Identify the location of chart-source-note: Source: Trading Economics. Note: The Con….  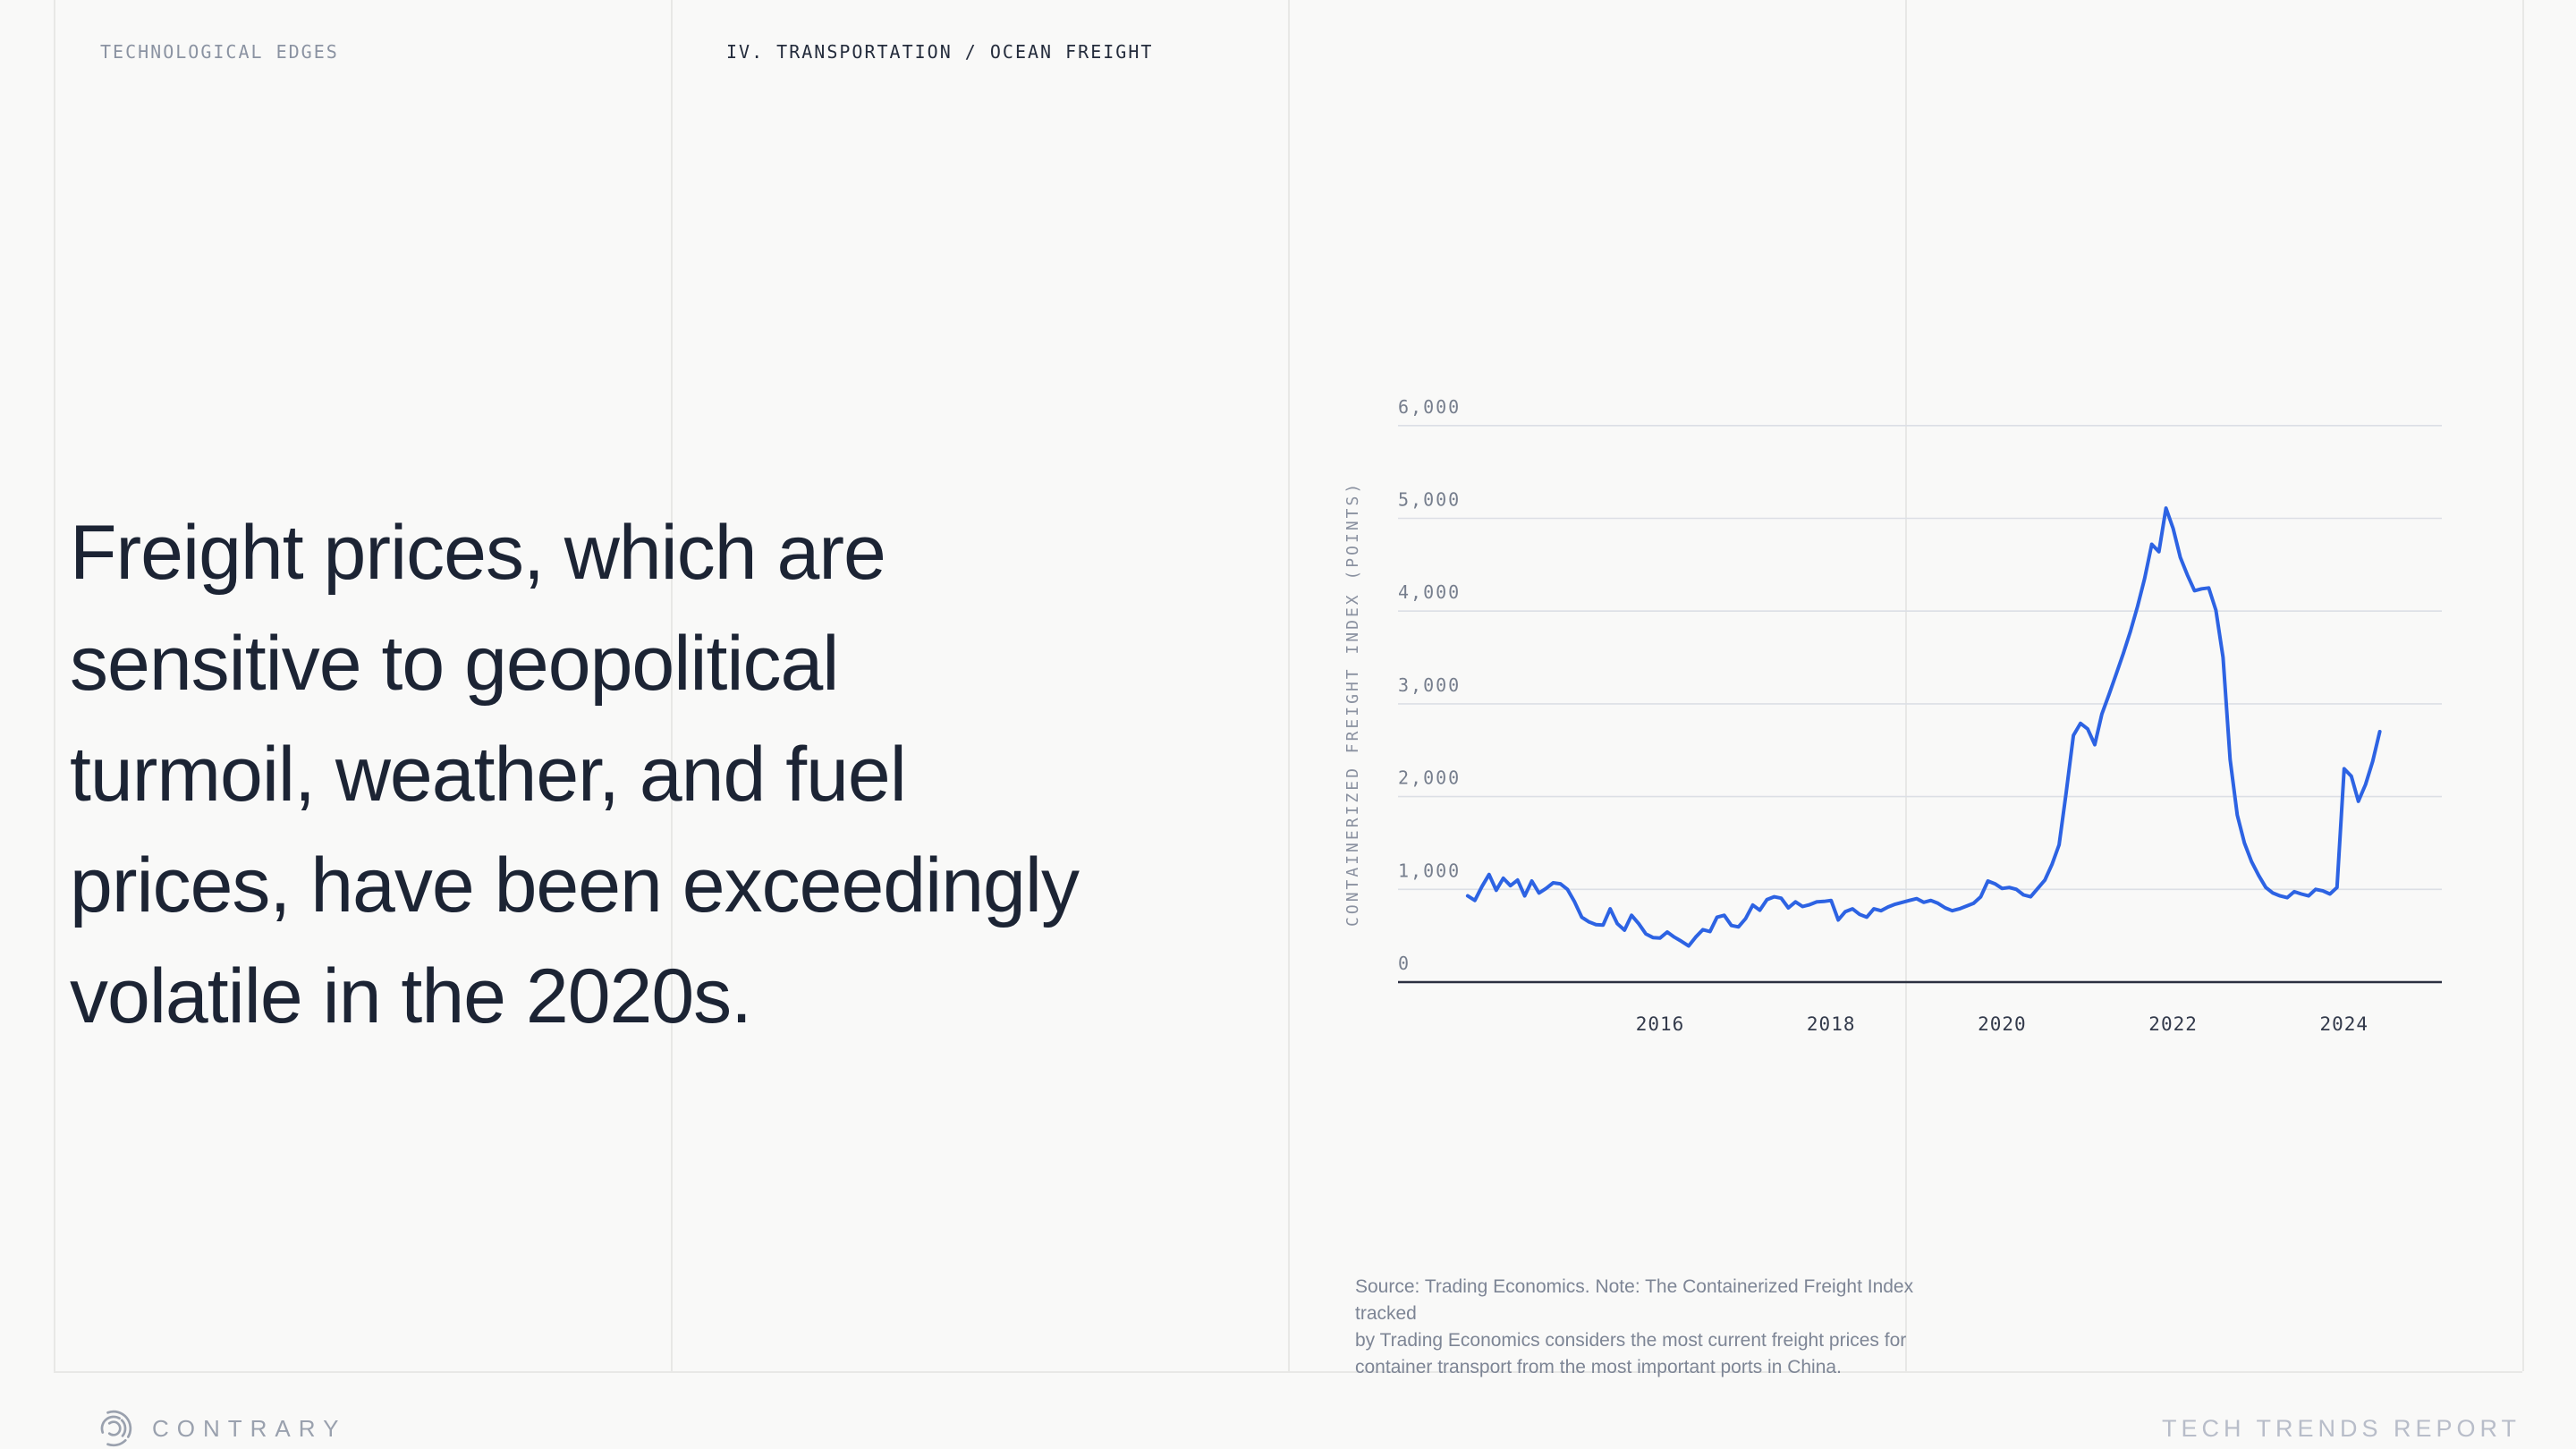
(1634, 1326).